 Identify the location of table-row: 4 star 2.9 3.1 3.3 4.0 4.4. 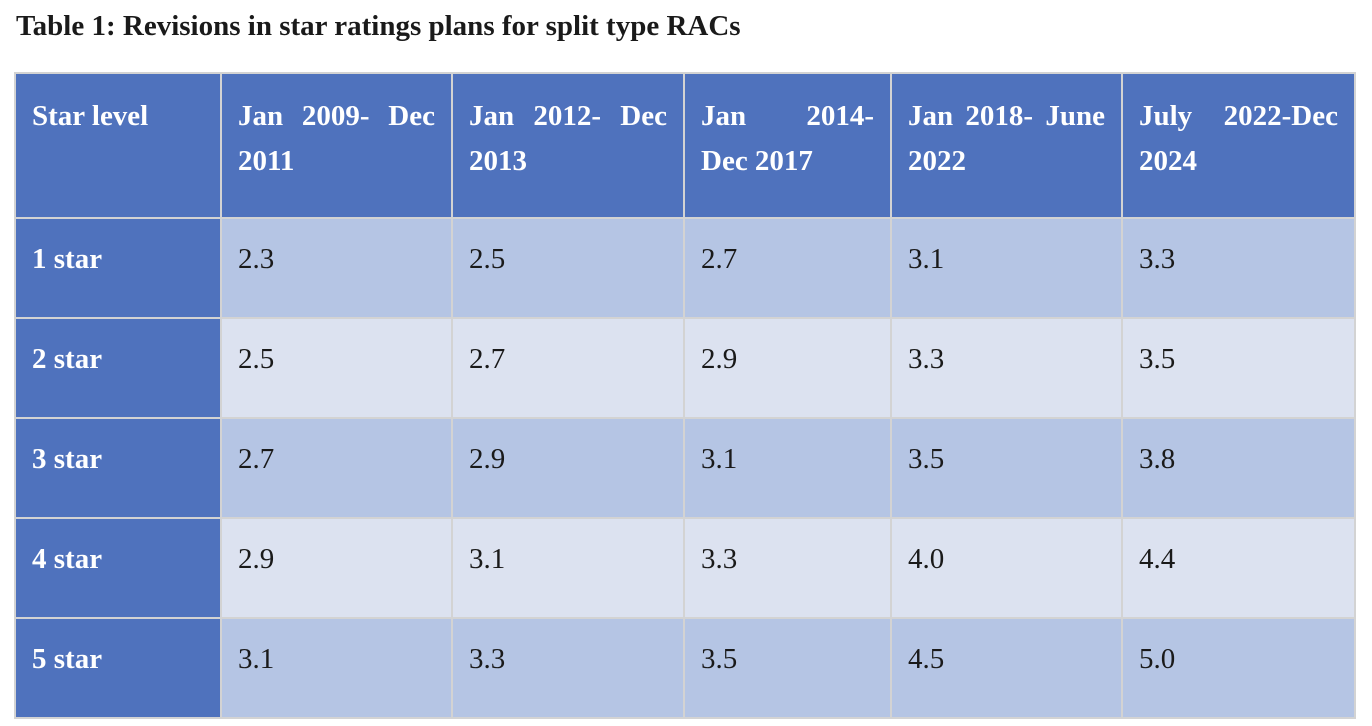
(685, 568).